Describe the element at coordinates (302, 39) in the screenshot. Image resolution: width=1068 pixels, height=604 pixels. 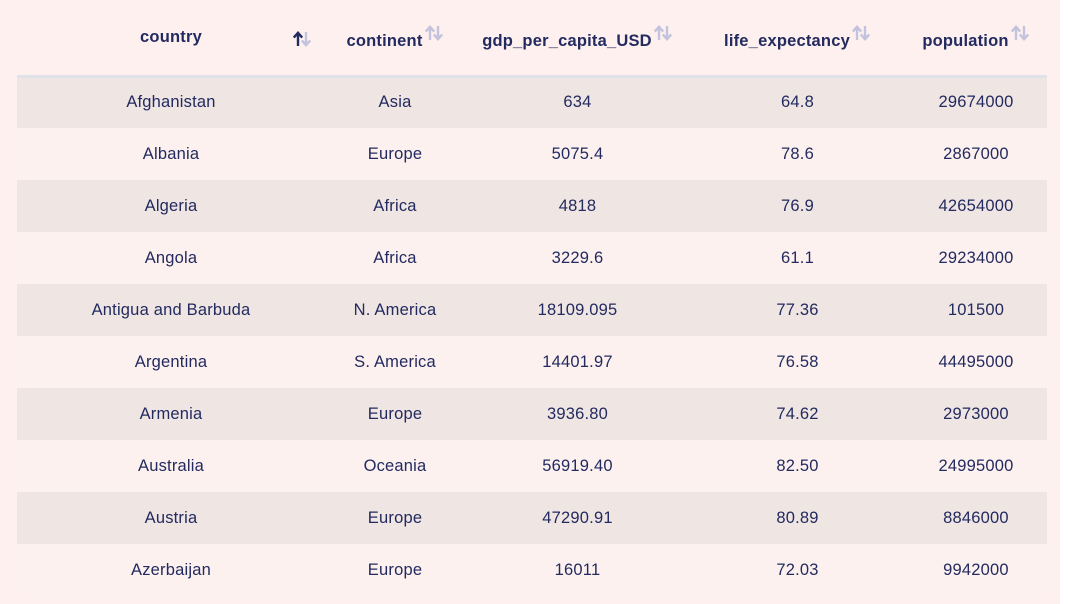
I see `sort-ascending-icon` at that location.